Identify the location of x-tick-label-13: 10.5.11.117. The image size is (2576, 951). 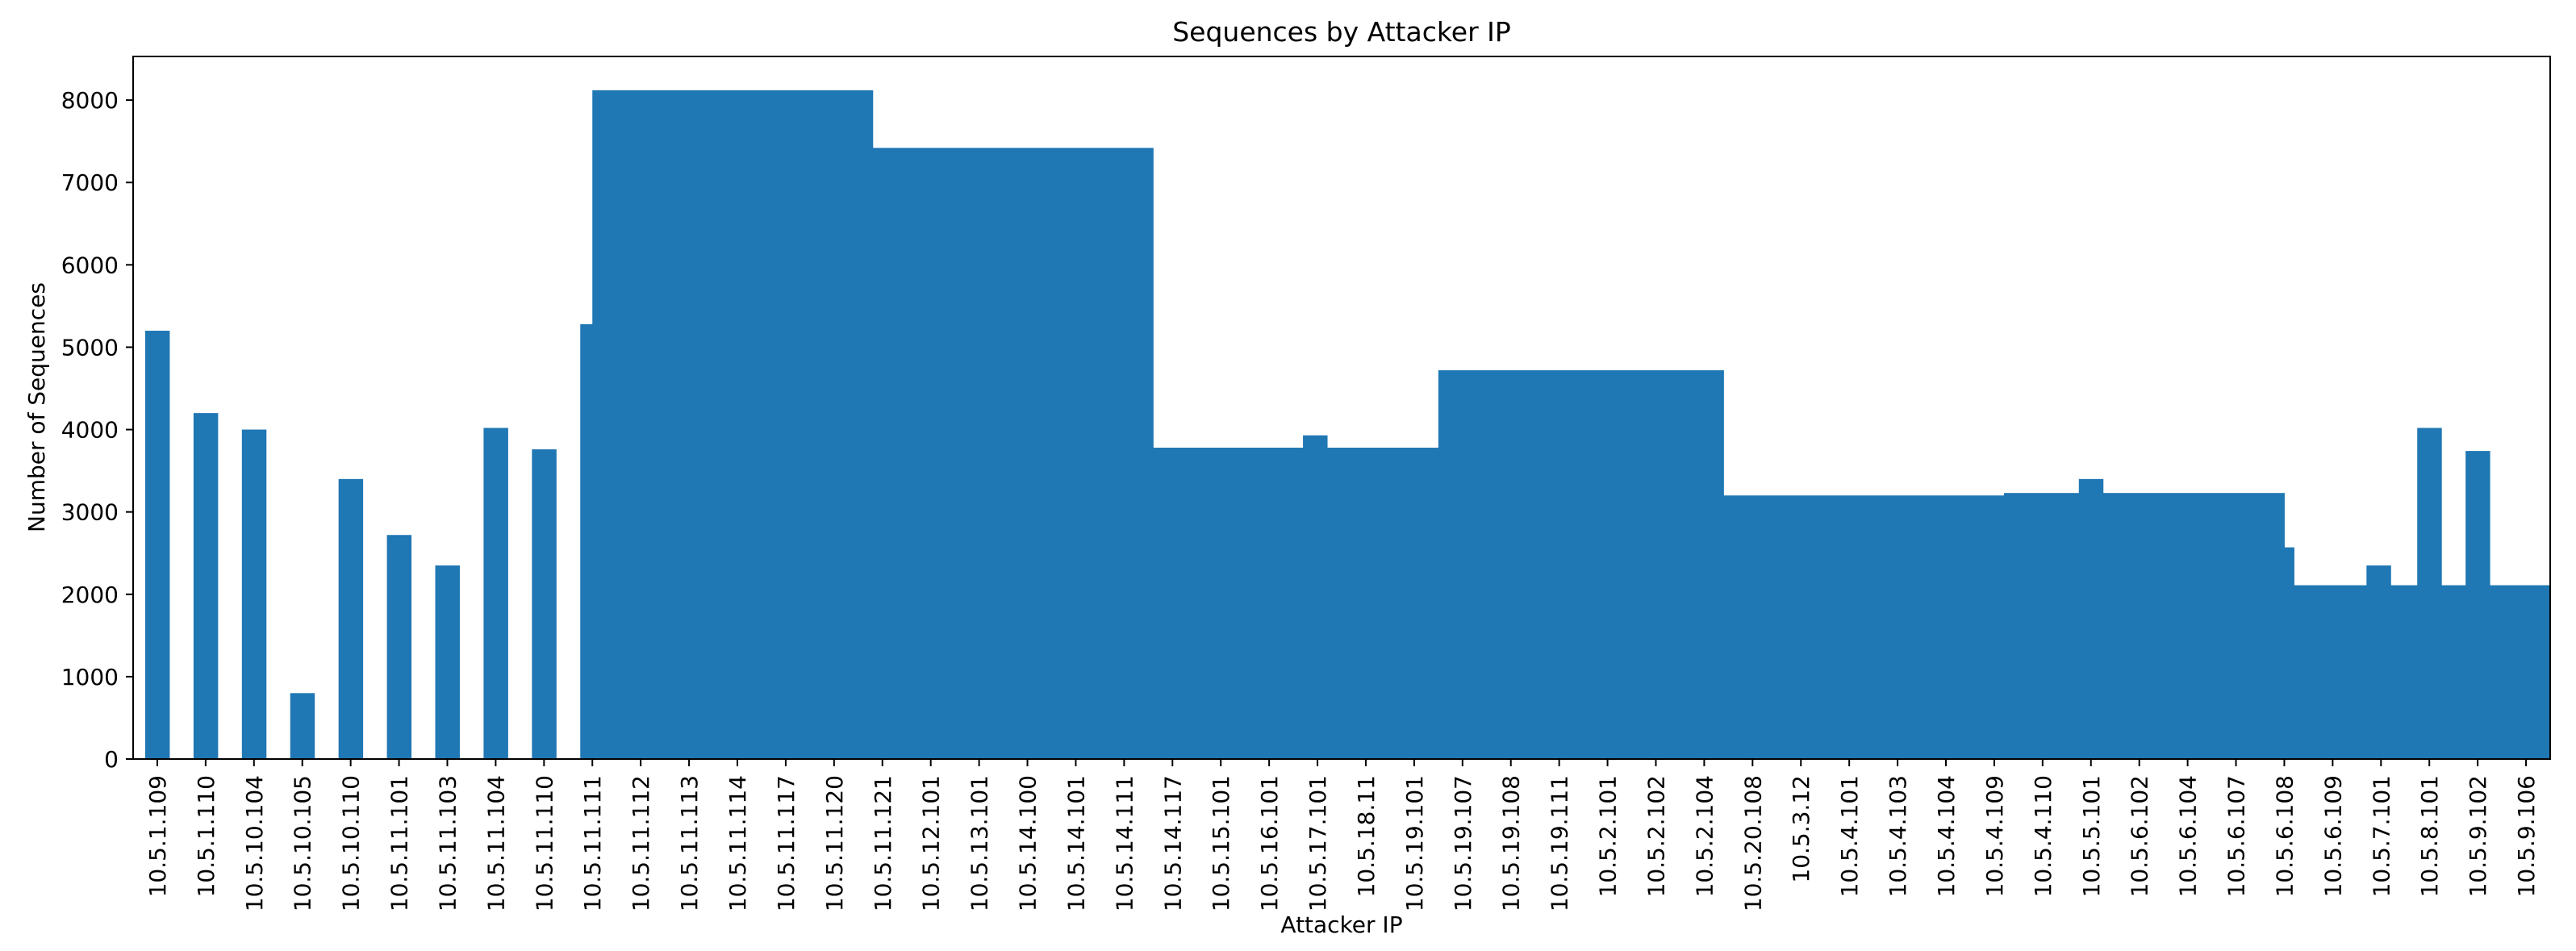
(786, 843).